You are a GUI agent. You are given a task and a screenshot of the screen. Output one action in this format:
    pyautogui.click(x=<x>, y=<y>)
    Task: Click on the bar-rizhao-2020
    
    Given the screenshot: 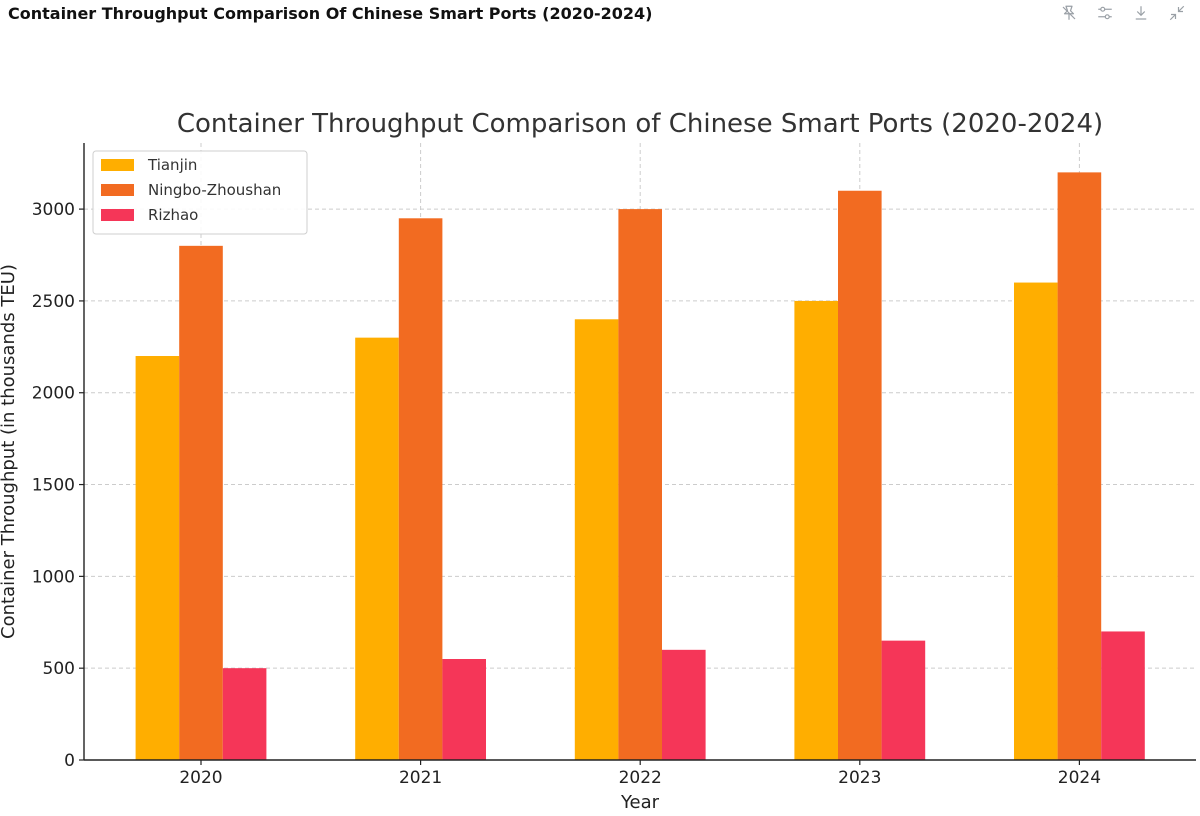 What is the action you would take?
    pyautogui.click(x=244, y=714)
    